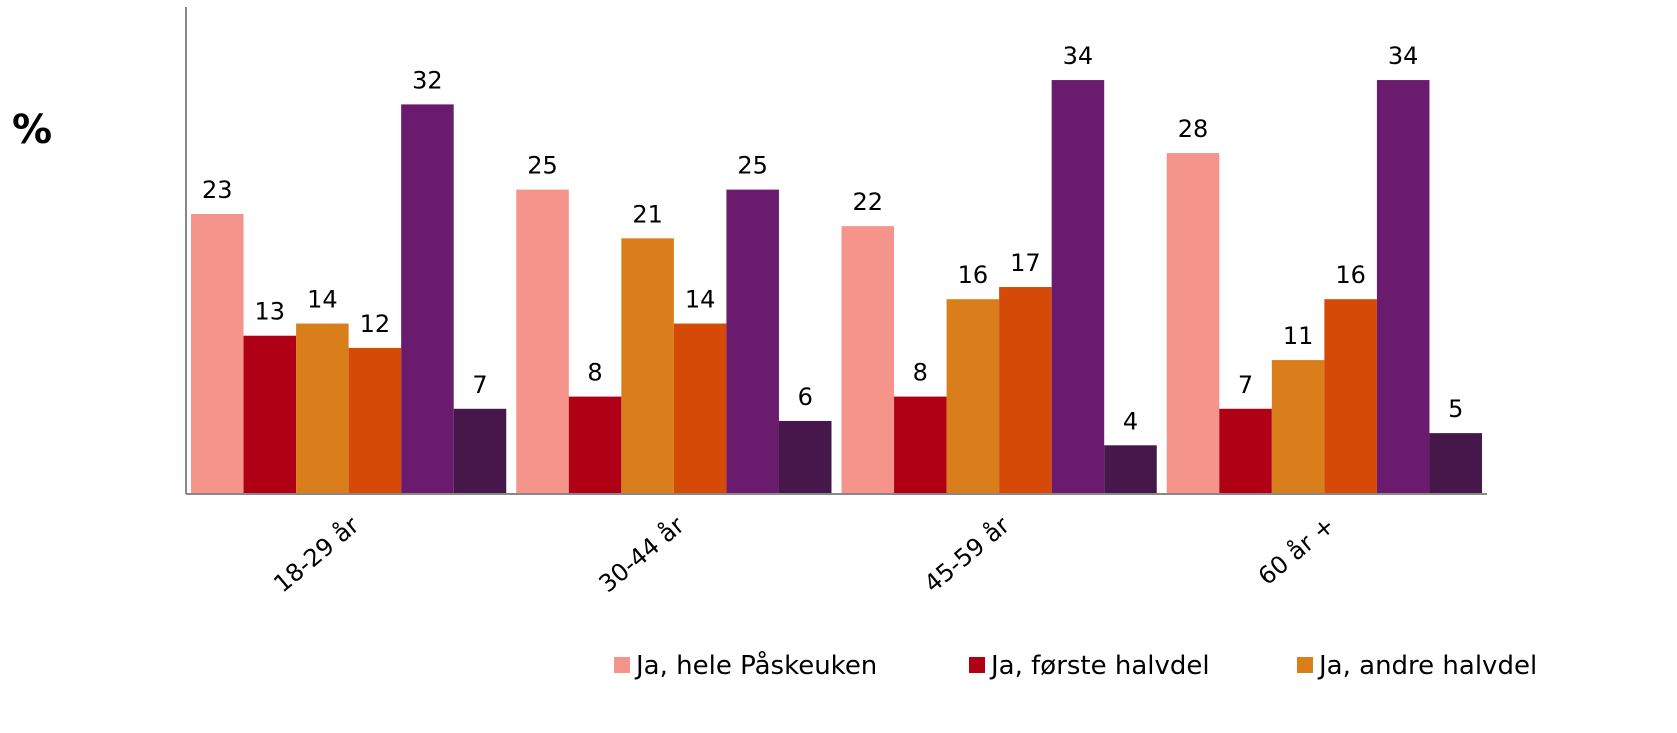  I want to click on legend-label: Ja, hele Påskeuken, so click(755, 665).